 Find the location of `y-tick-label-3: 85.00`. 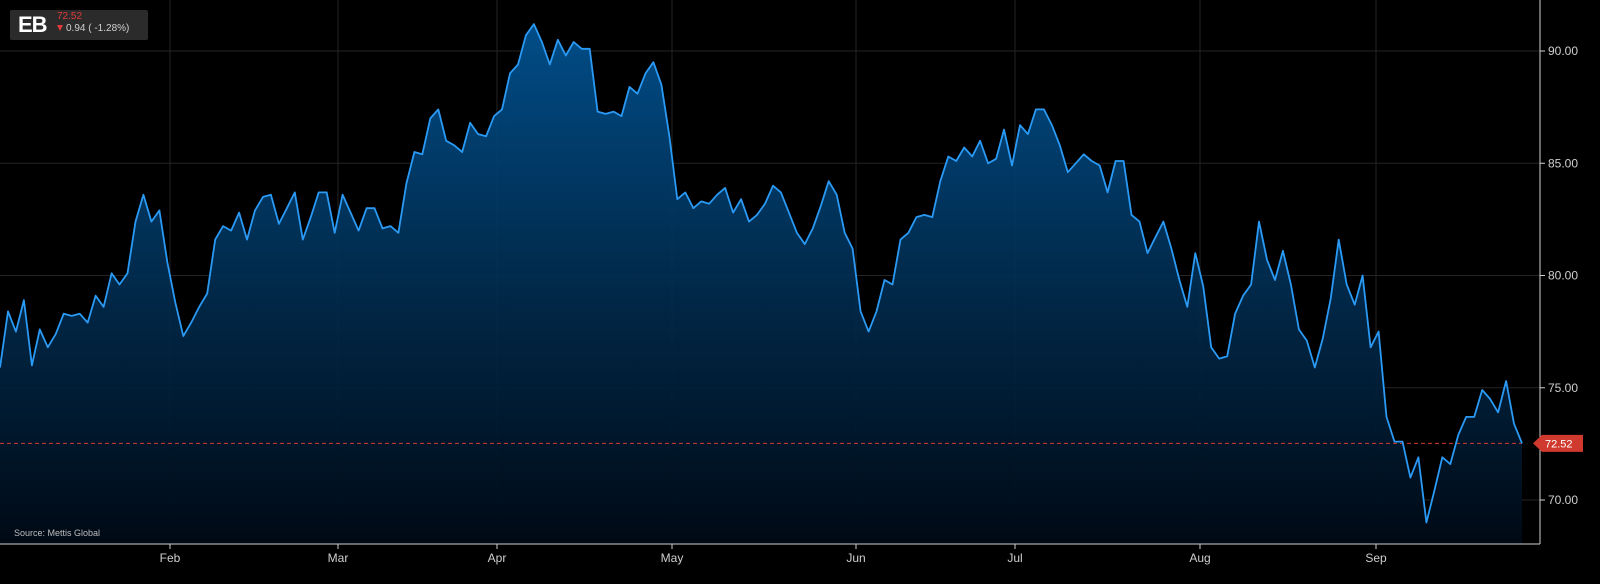

y-tick-label-3: 85.00 is located at coordinates (1563, 163).